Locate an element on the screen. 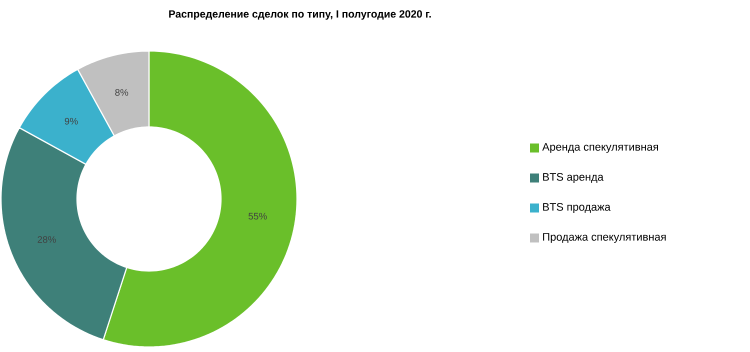 Image resolution: width=750 pixels, height=352 pixels. legend-label: Аренда спекулятивная is located at coordinates (600, 148).